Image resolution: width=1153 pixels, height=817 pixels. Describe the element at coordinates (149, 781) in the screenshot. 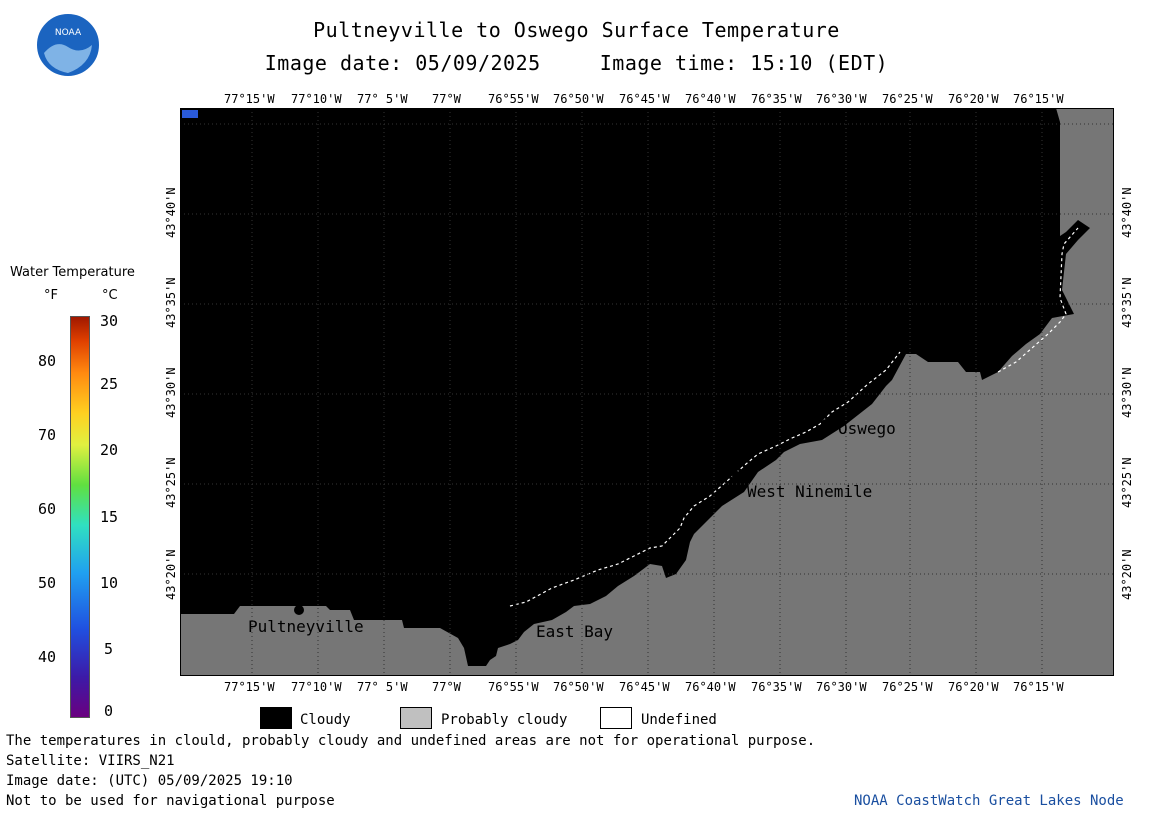

I see `utc-date: Image date: (UTC) 05/09/2025 19:10` at that location.